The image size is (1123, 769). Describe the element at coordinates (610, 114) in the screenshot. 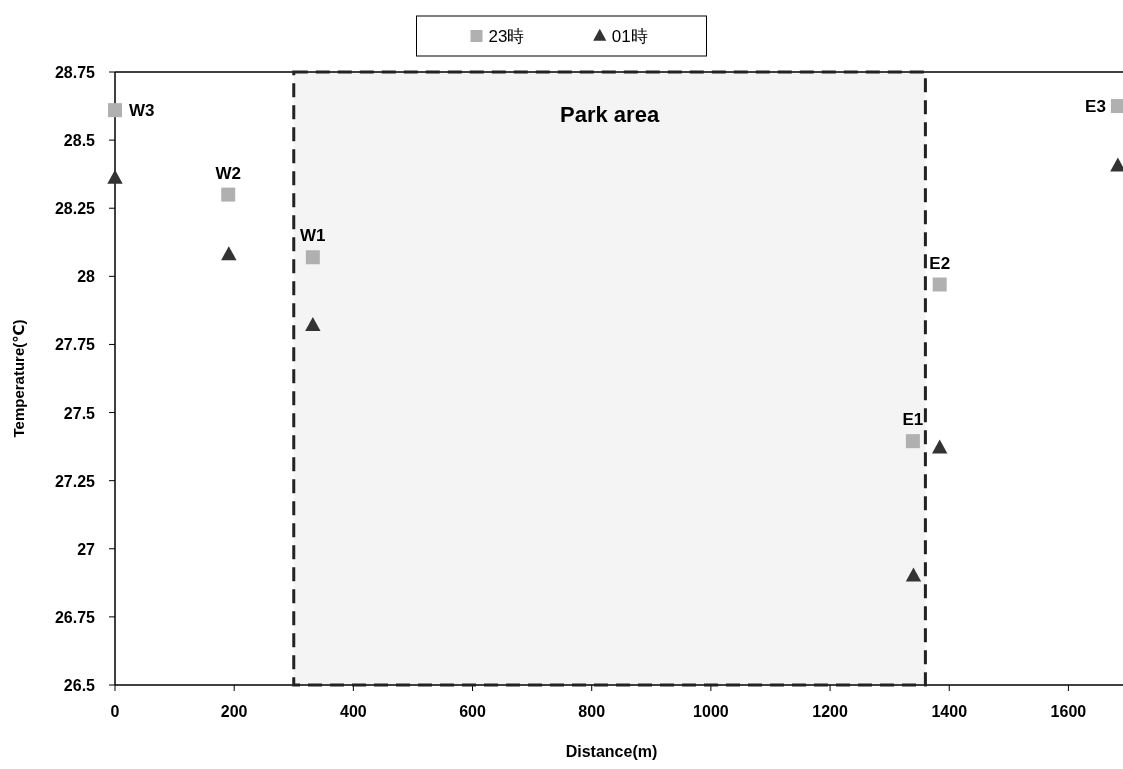

I see `band-label: Park area` at that location.